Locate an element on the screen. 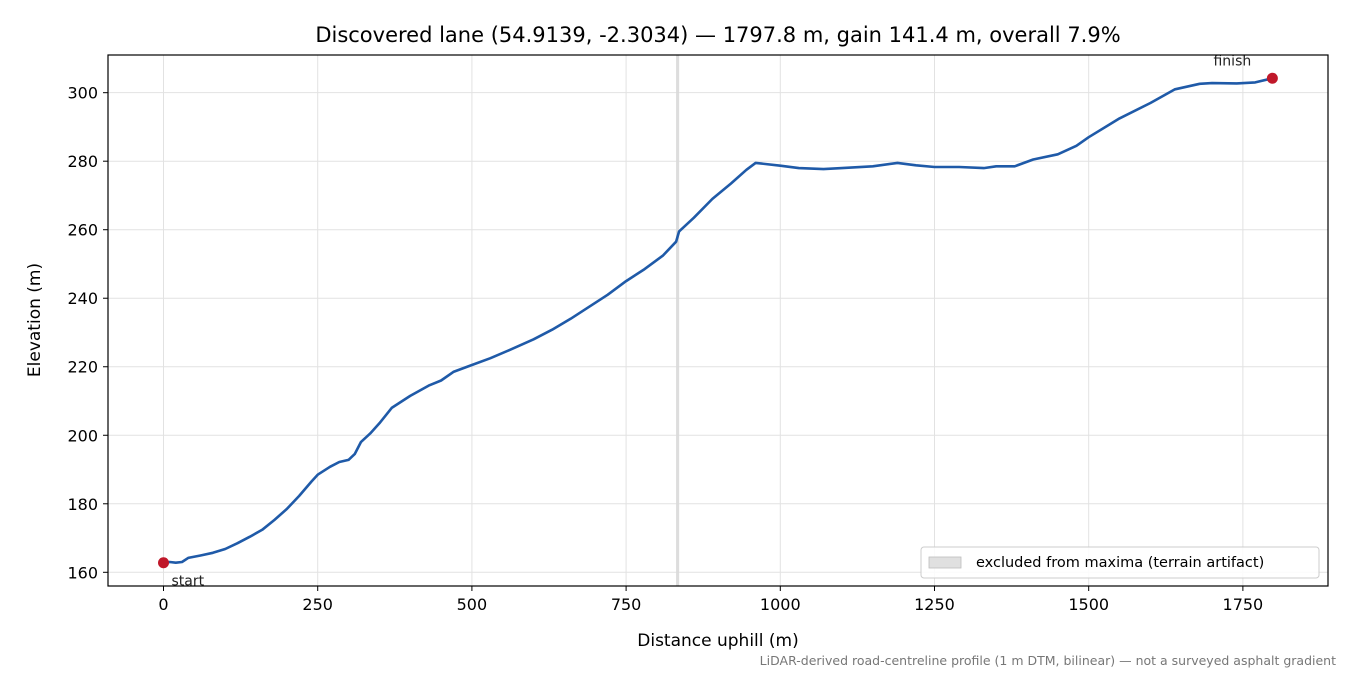 The image size is (1350, 675). y-tick-label: 160 is located at coordinates (82, 572).